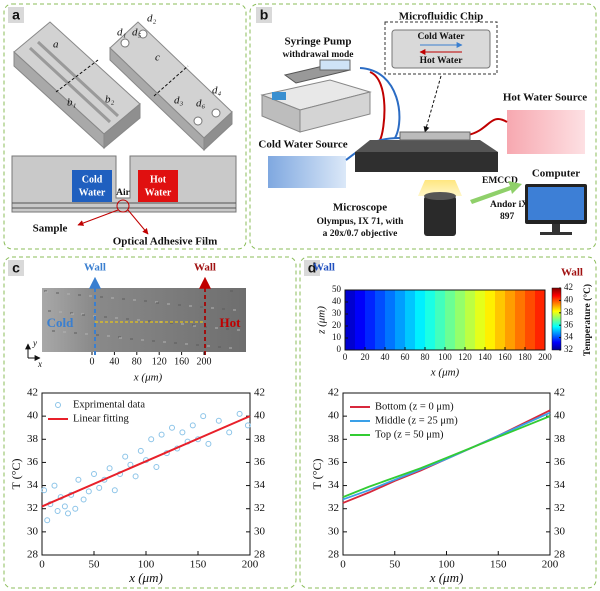  Describe the element at coordinates (260, 485) in the screenshot. I see `y2-tick-label: 34` at that location.